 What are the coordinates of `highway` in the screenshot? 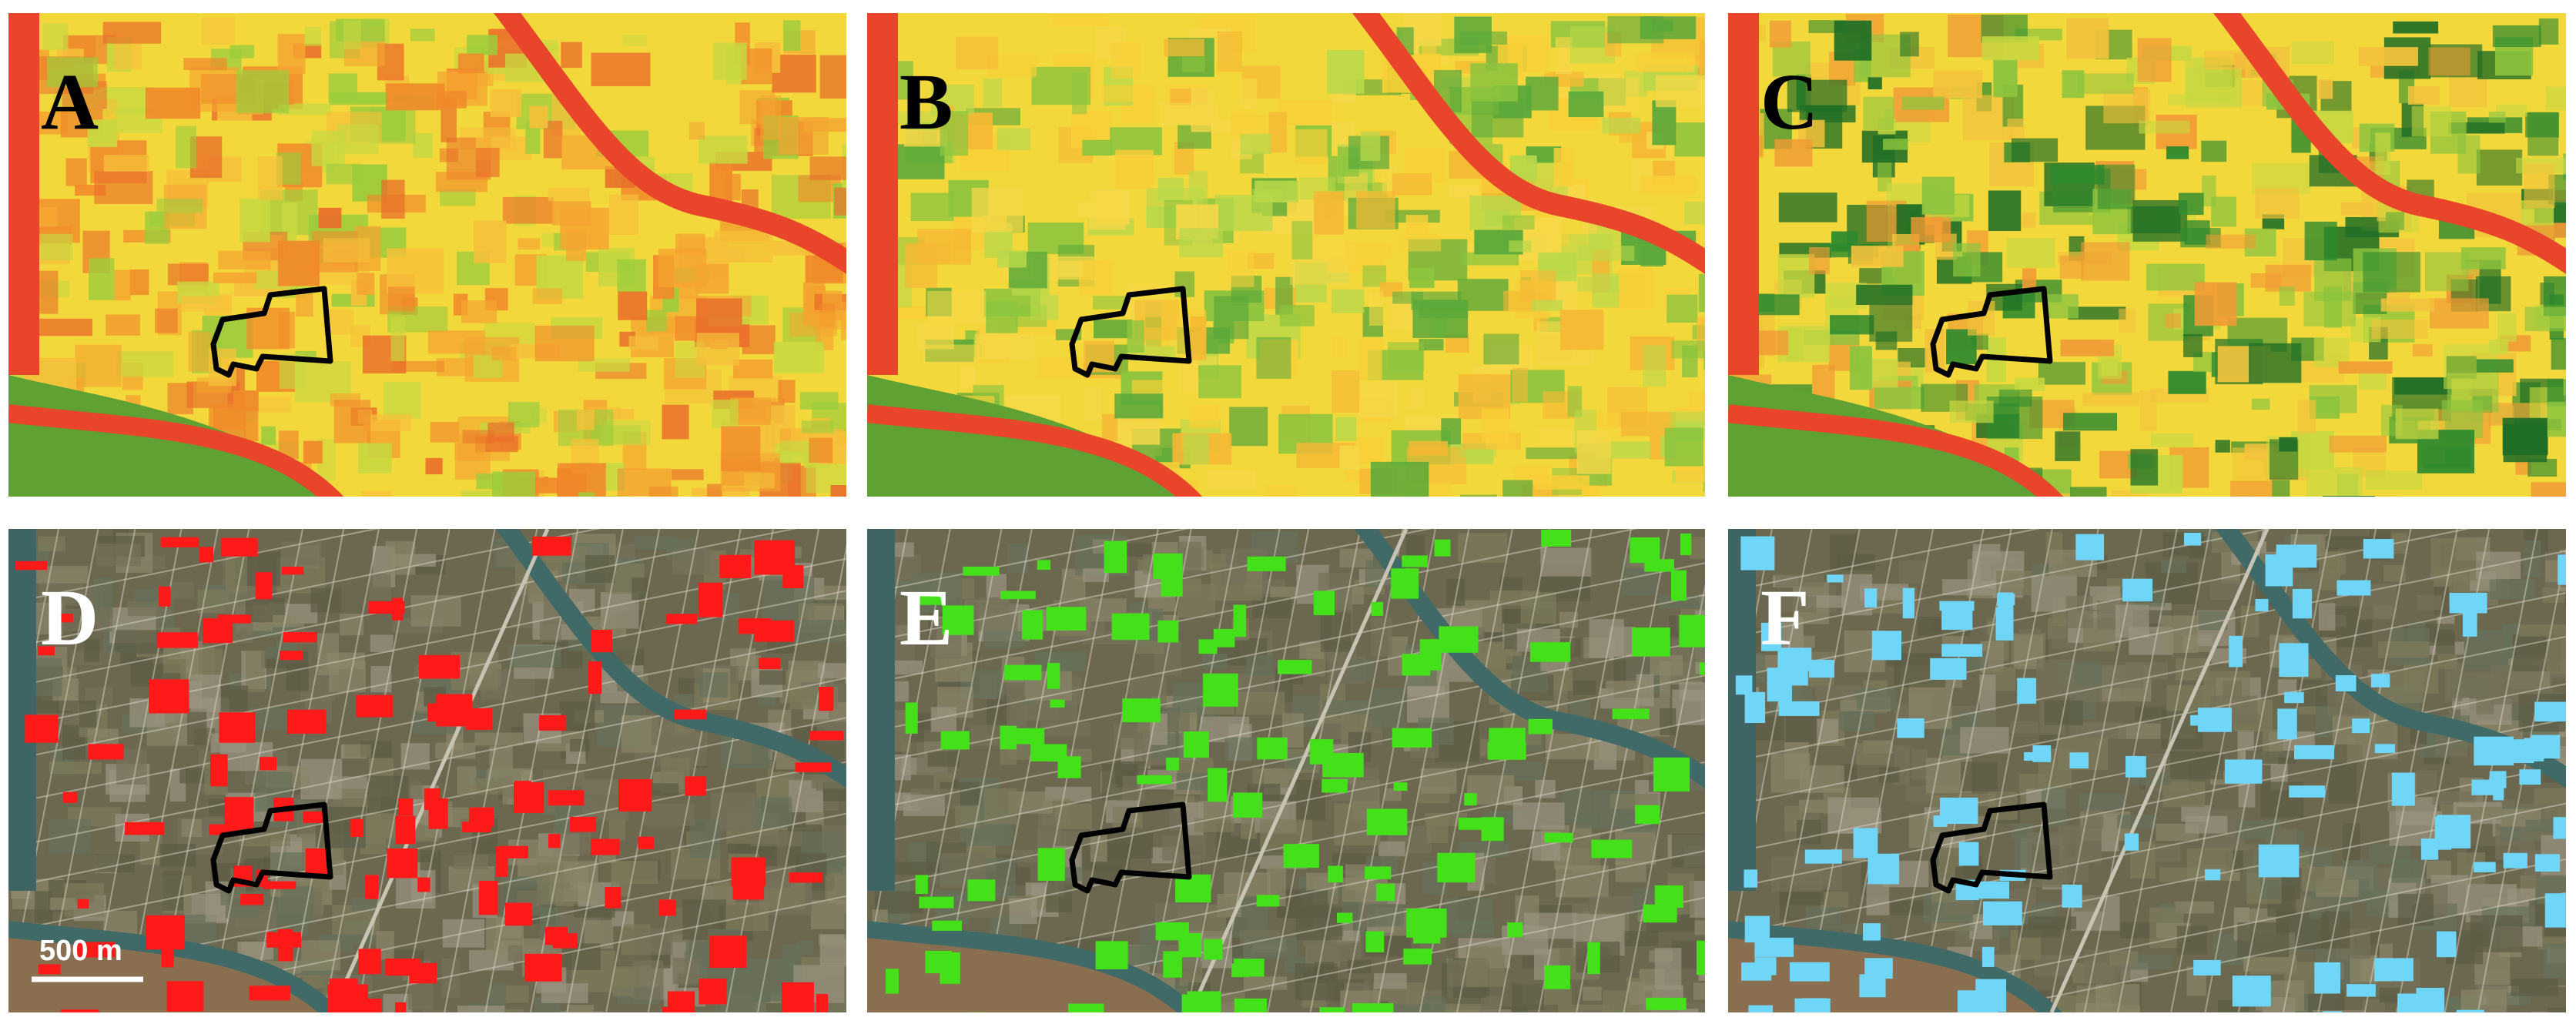 It's located at (1298, 770).